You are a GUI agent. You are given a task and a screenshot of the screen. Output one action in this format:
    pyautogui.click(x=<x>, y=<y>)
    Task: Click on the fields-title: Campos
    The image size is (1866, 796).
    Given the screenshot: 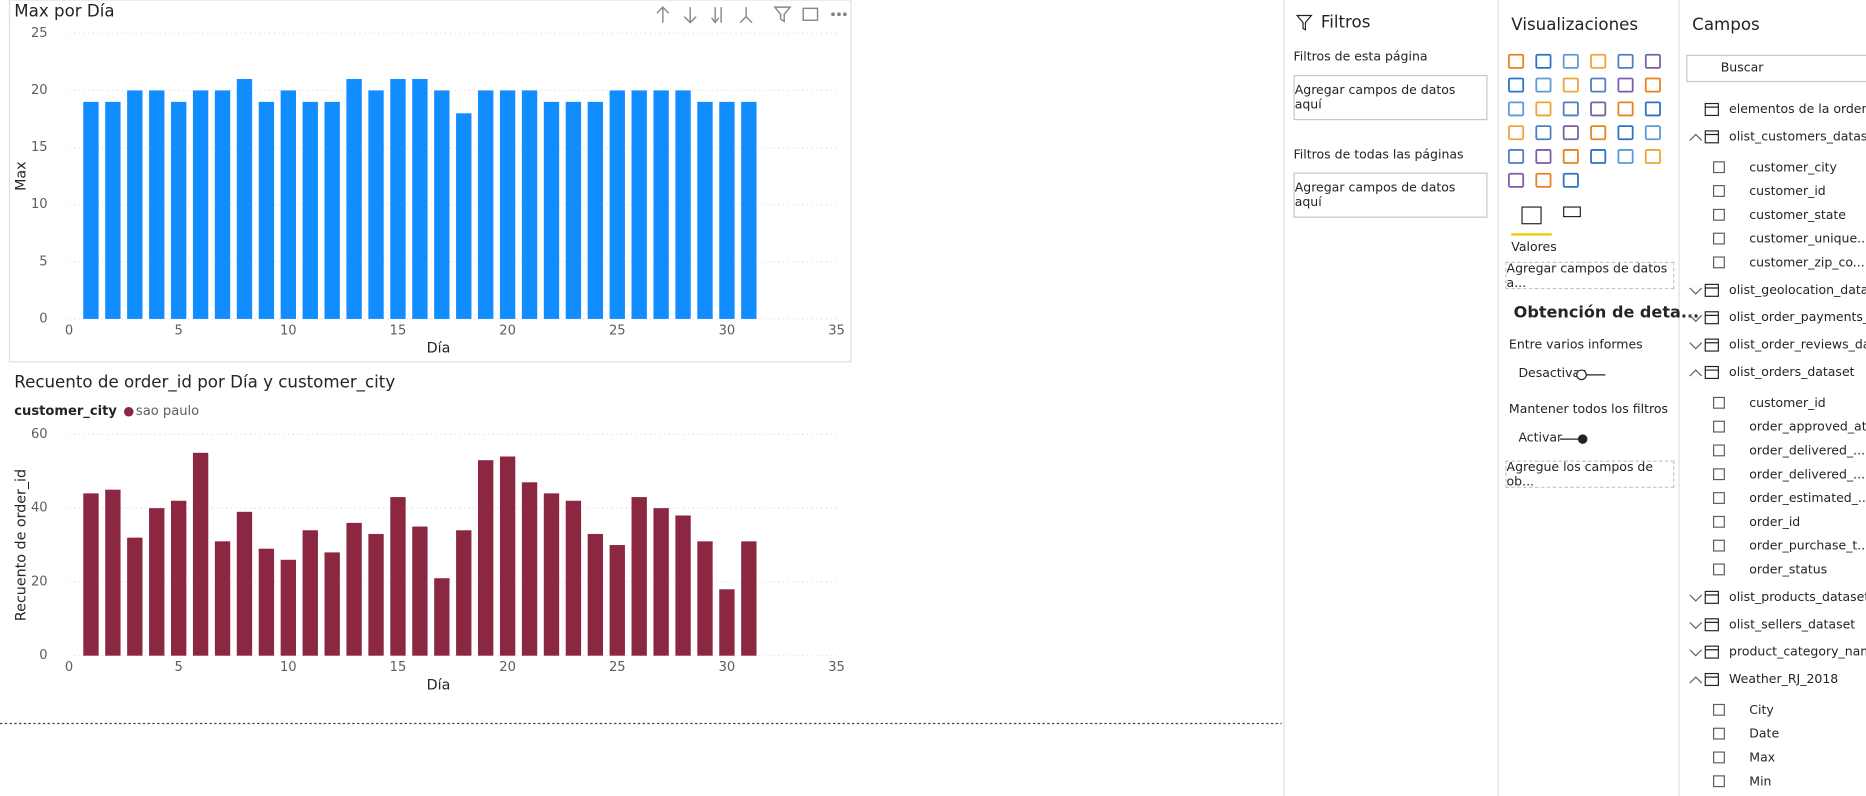 What is the action you would take?
    pyautogui.click(x=1726, y=25)
    